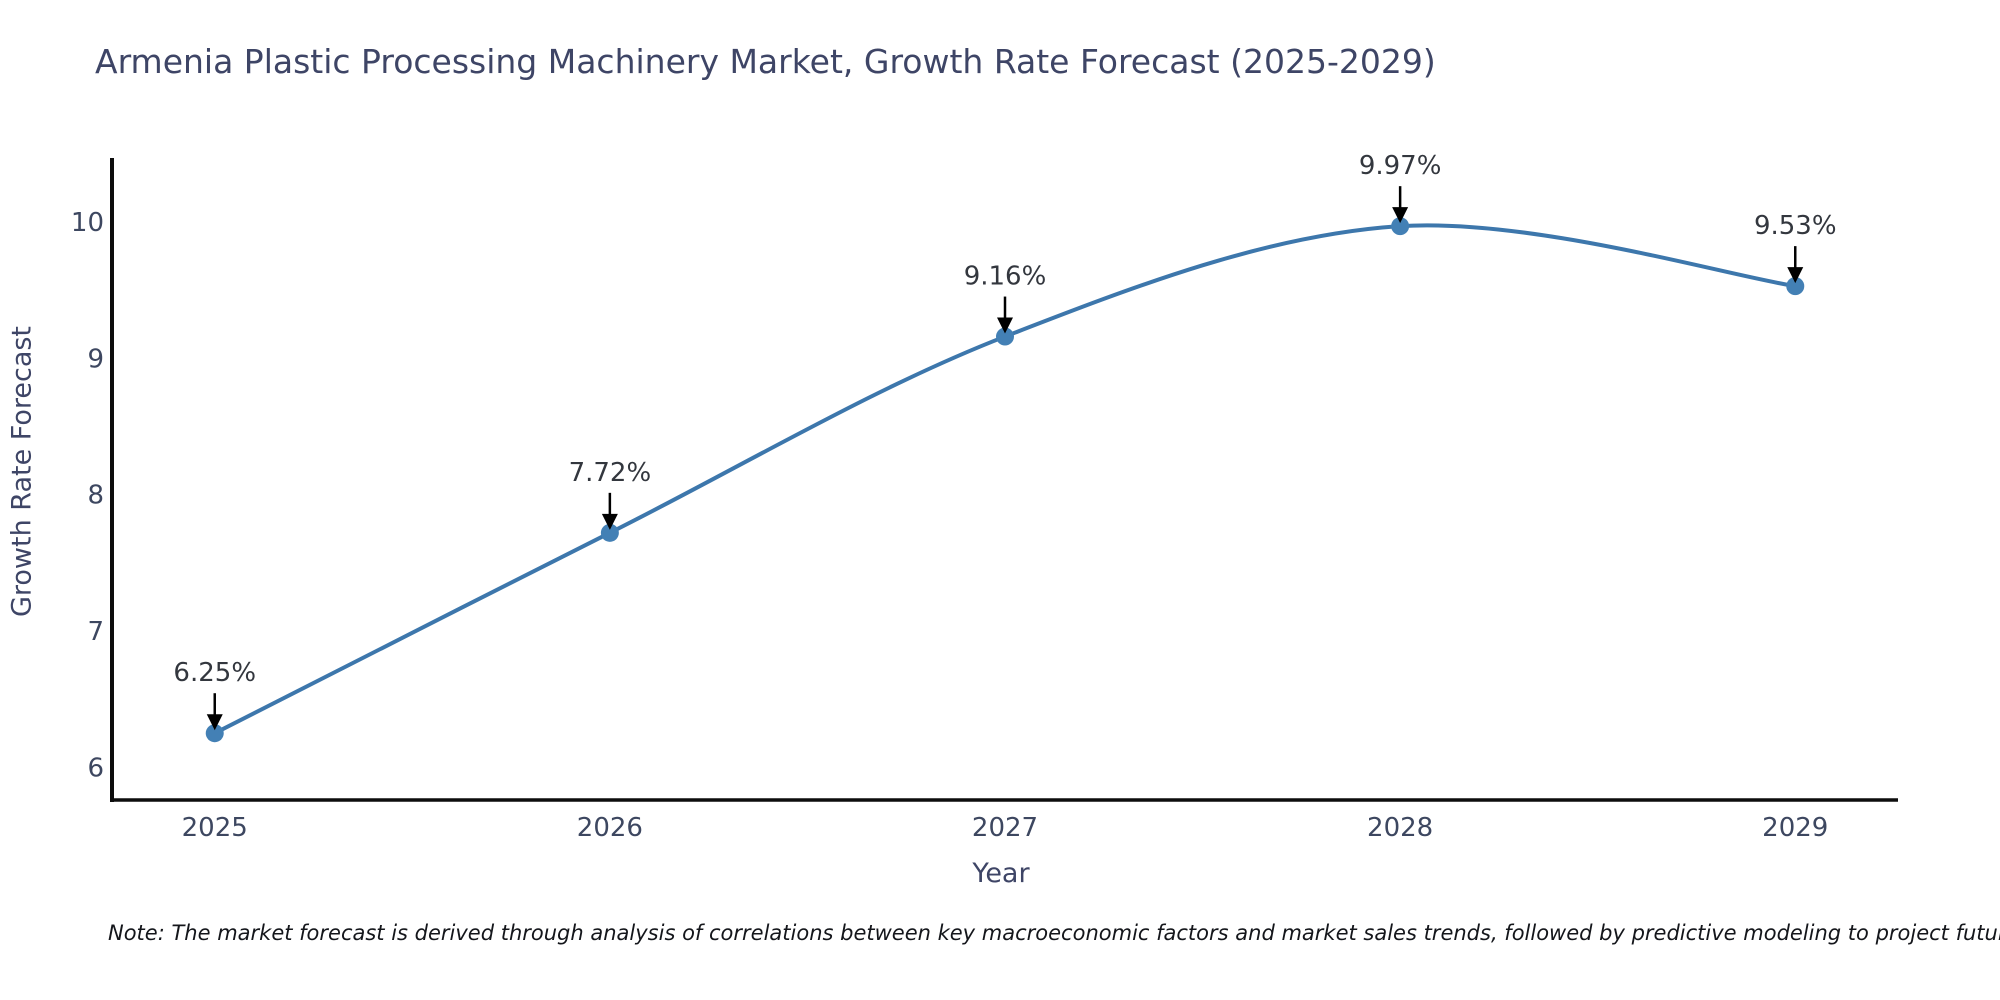 The width and height of the screenshot is (2000, 1000). I want to click on y-tick-label: 6, so click(95, 768).